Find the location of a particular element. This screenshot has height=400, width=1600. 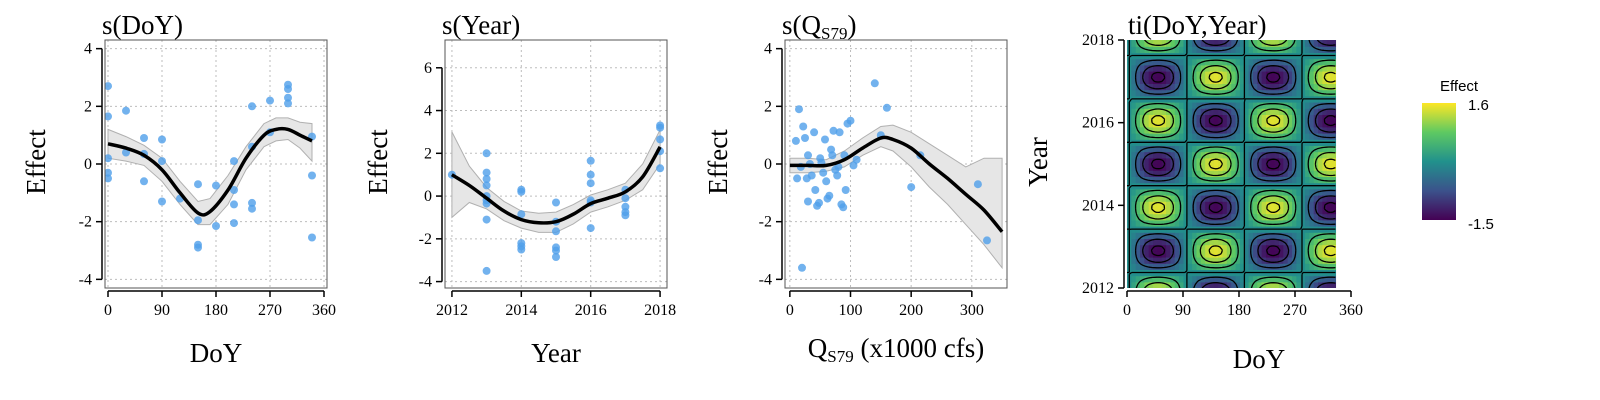

x-tick-label: 200 is located at coordinates (911, 310).